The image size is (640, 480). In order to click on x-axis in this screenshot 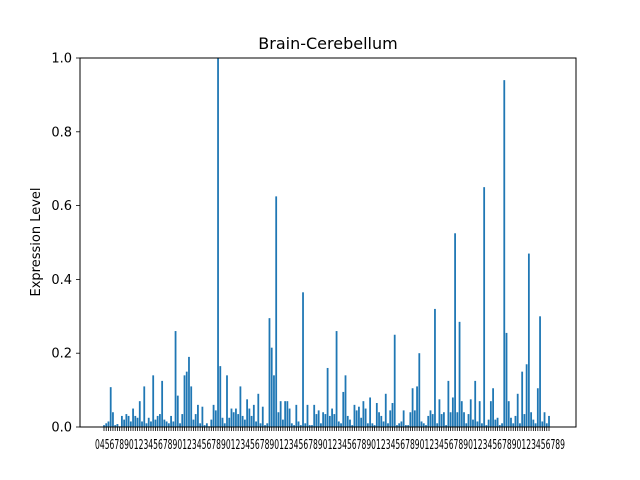, I will do `click(326, 429)`.